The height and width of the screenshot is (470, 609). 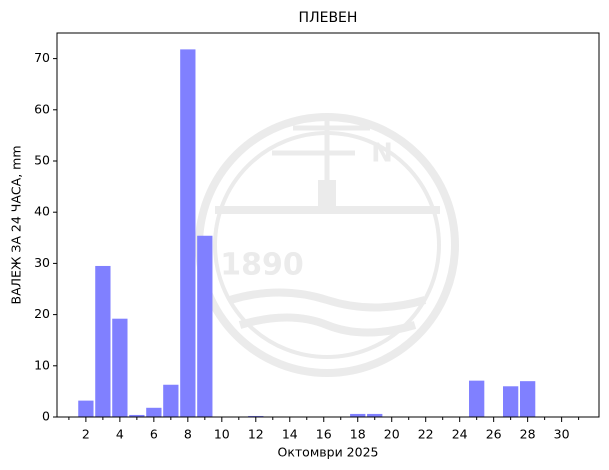 I want to click on x-tick-label: 10, so click(x=222, y=434).